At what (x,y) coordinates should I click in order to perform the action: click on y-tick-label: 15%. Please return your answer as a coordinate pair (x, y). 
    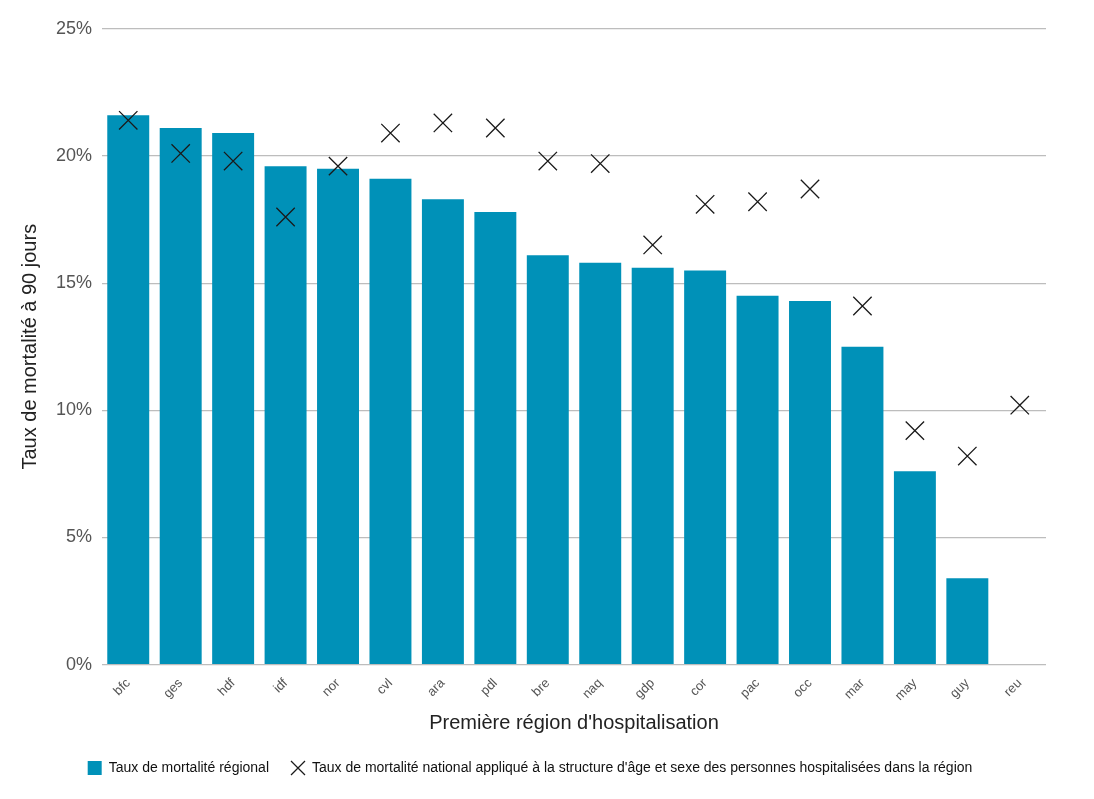
    Looking at the image, I should click on (74, 282).